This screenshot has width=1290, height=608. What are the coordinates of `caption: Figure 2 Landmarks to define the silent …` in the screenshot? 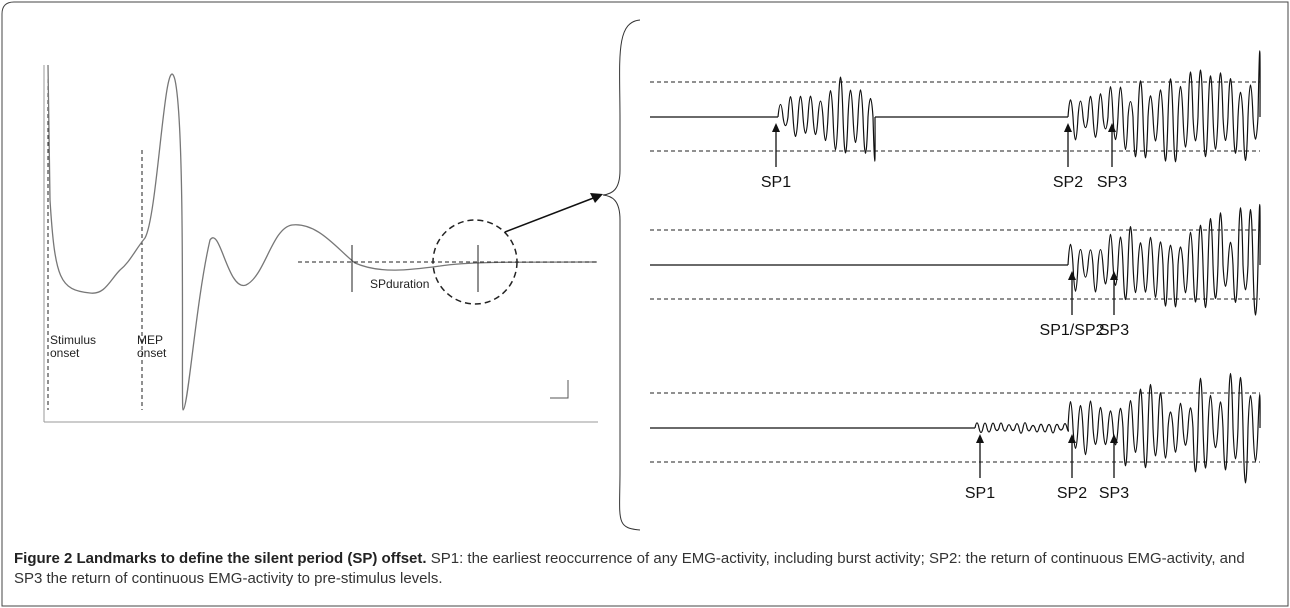 It's located at (645, 569).